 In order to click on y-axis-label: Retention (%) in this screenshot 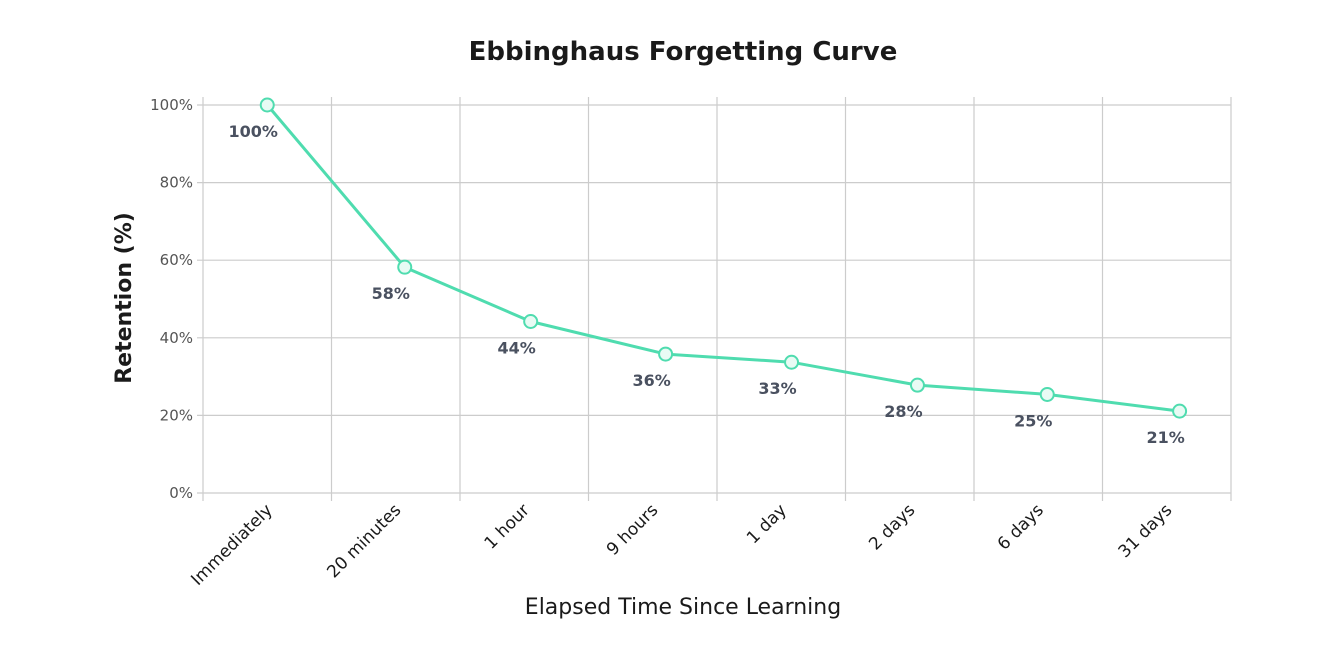, I will do `click(124, 298)`.